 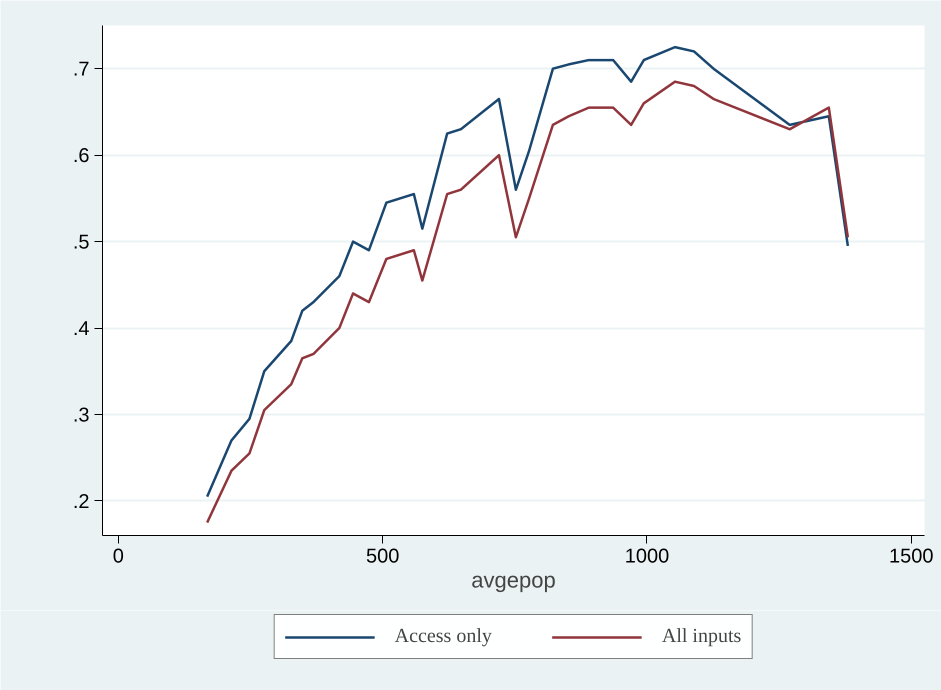 What do you see at coordinates (647, 557) in the screenshot?
I see `x-tick-label: 1000` at bounding box center [647, 557].